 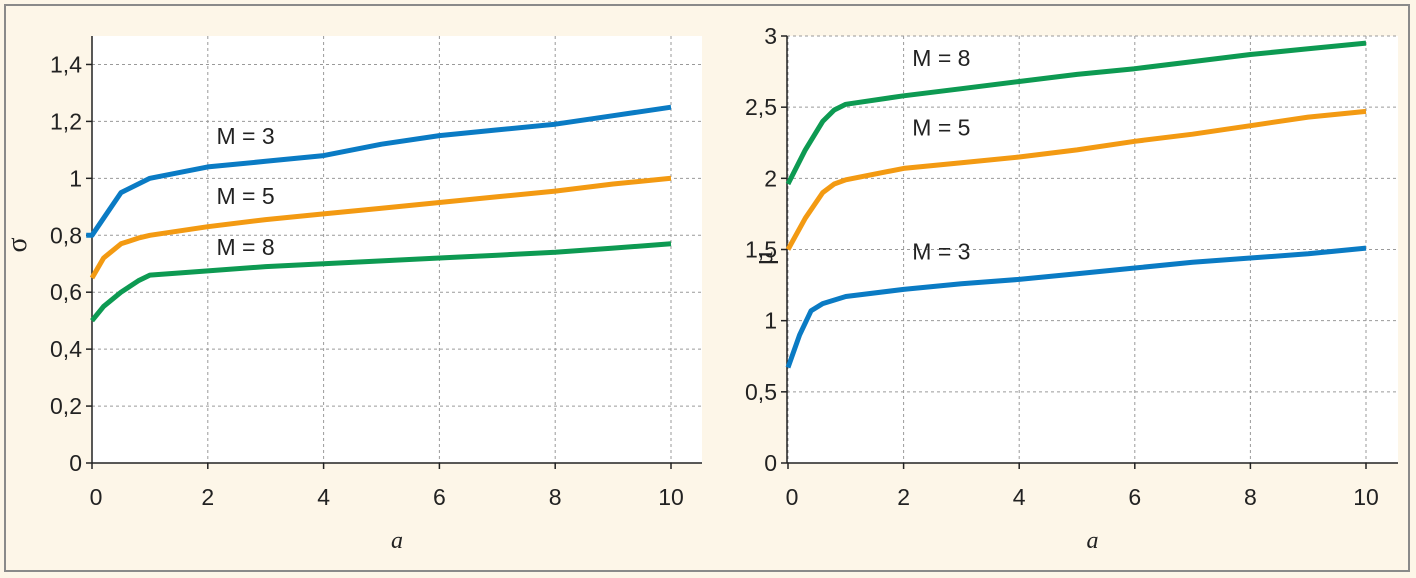 What do you see at coordinates (207, 497) in the screenshot?
I see `chart-1-x-tick-label-1: 2` at bounding box center [207, 497].